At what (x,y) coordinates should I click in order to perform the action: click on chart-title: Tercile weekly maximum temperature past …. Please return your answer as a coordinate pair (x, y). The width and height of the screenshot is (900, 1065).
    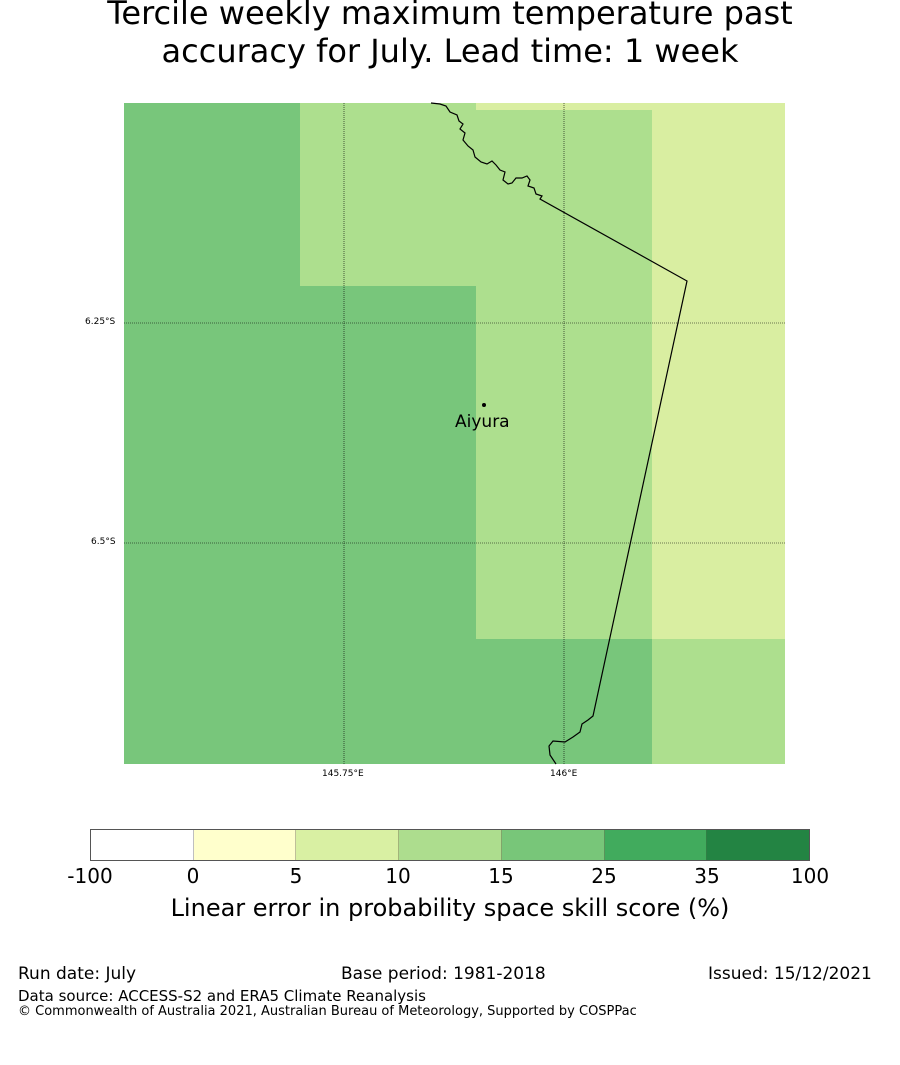
    Looking at the image, I should click on (450, 35).